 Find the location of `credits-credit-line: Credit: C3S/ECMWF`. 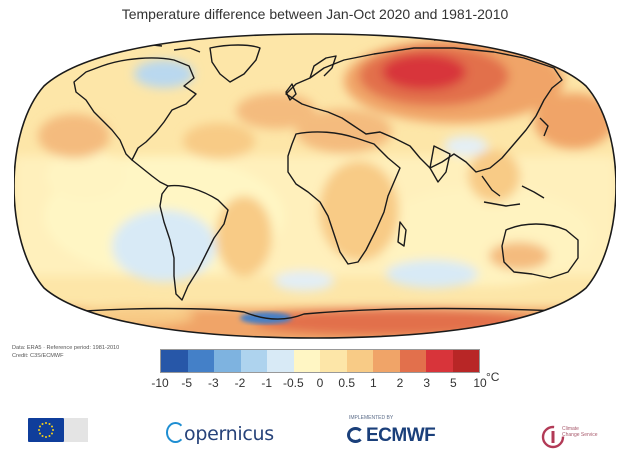

credits-credit-line: Credit: C3S/ECMWF is located at coordinates (38, 355).